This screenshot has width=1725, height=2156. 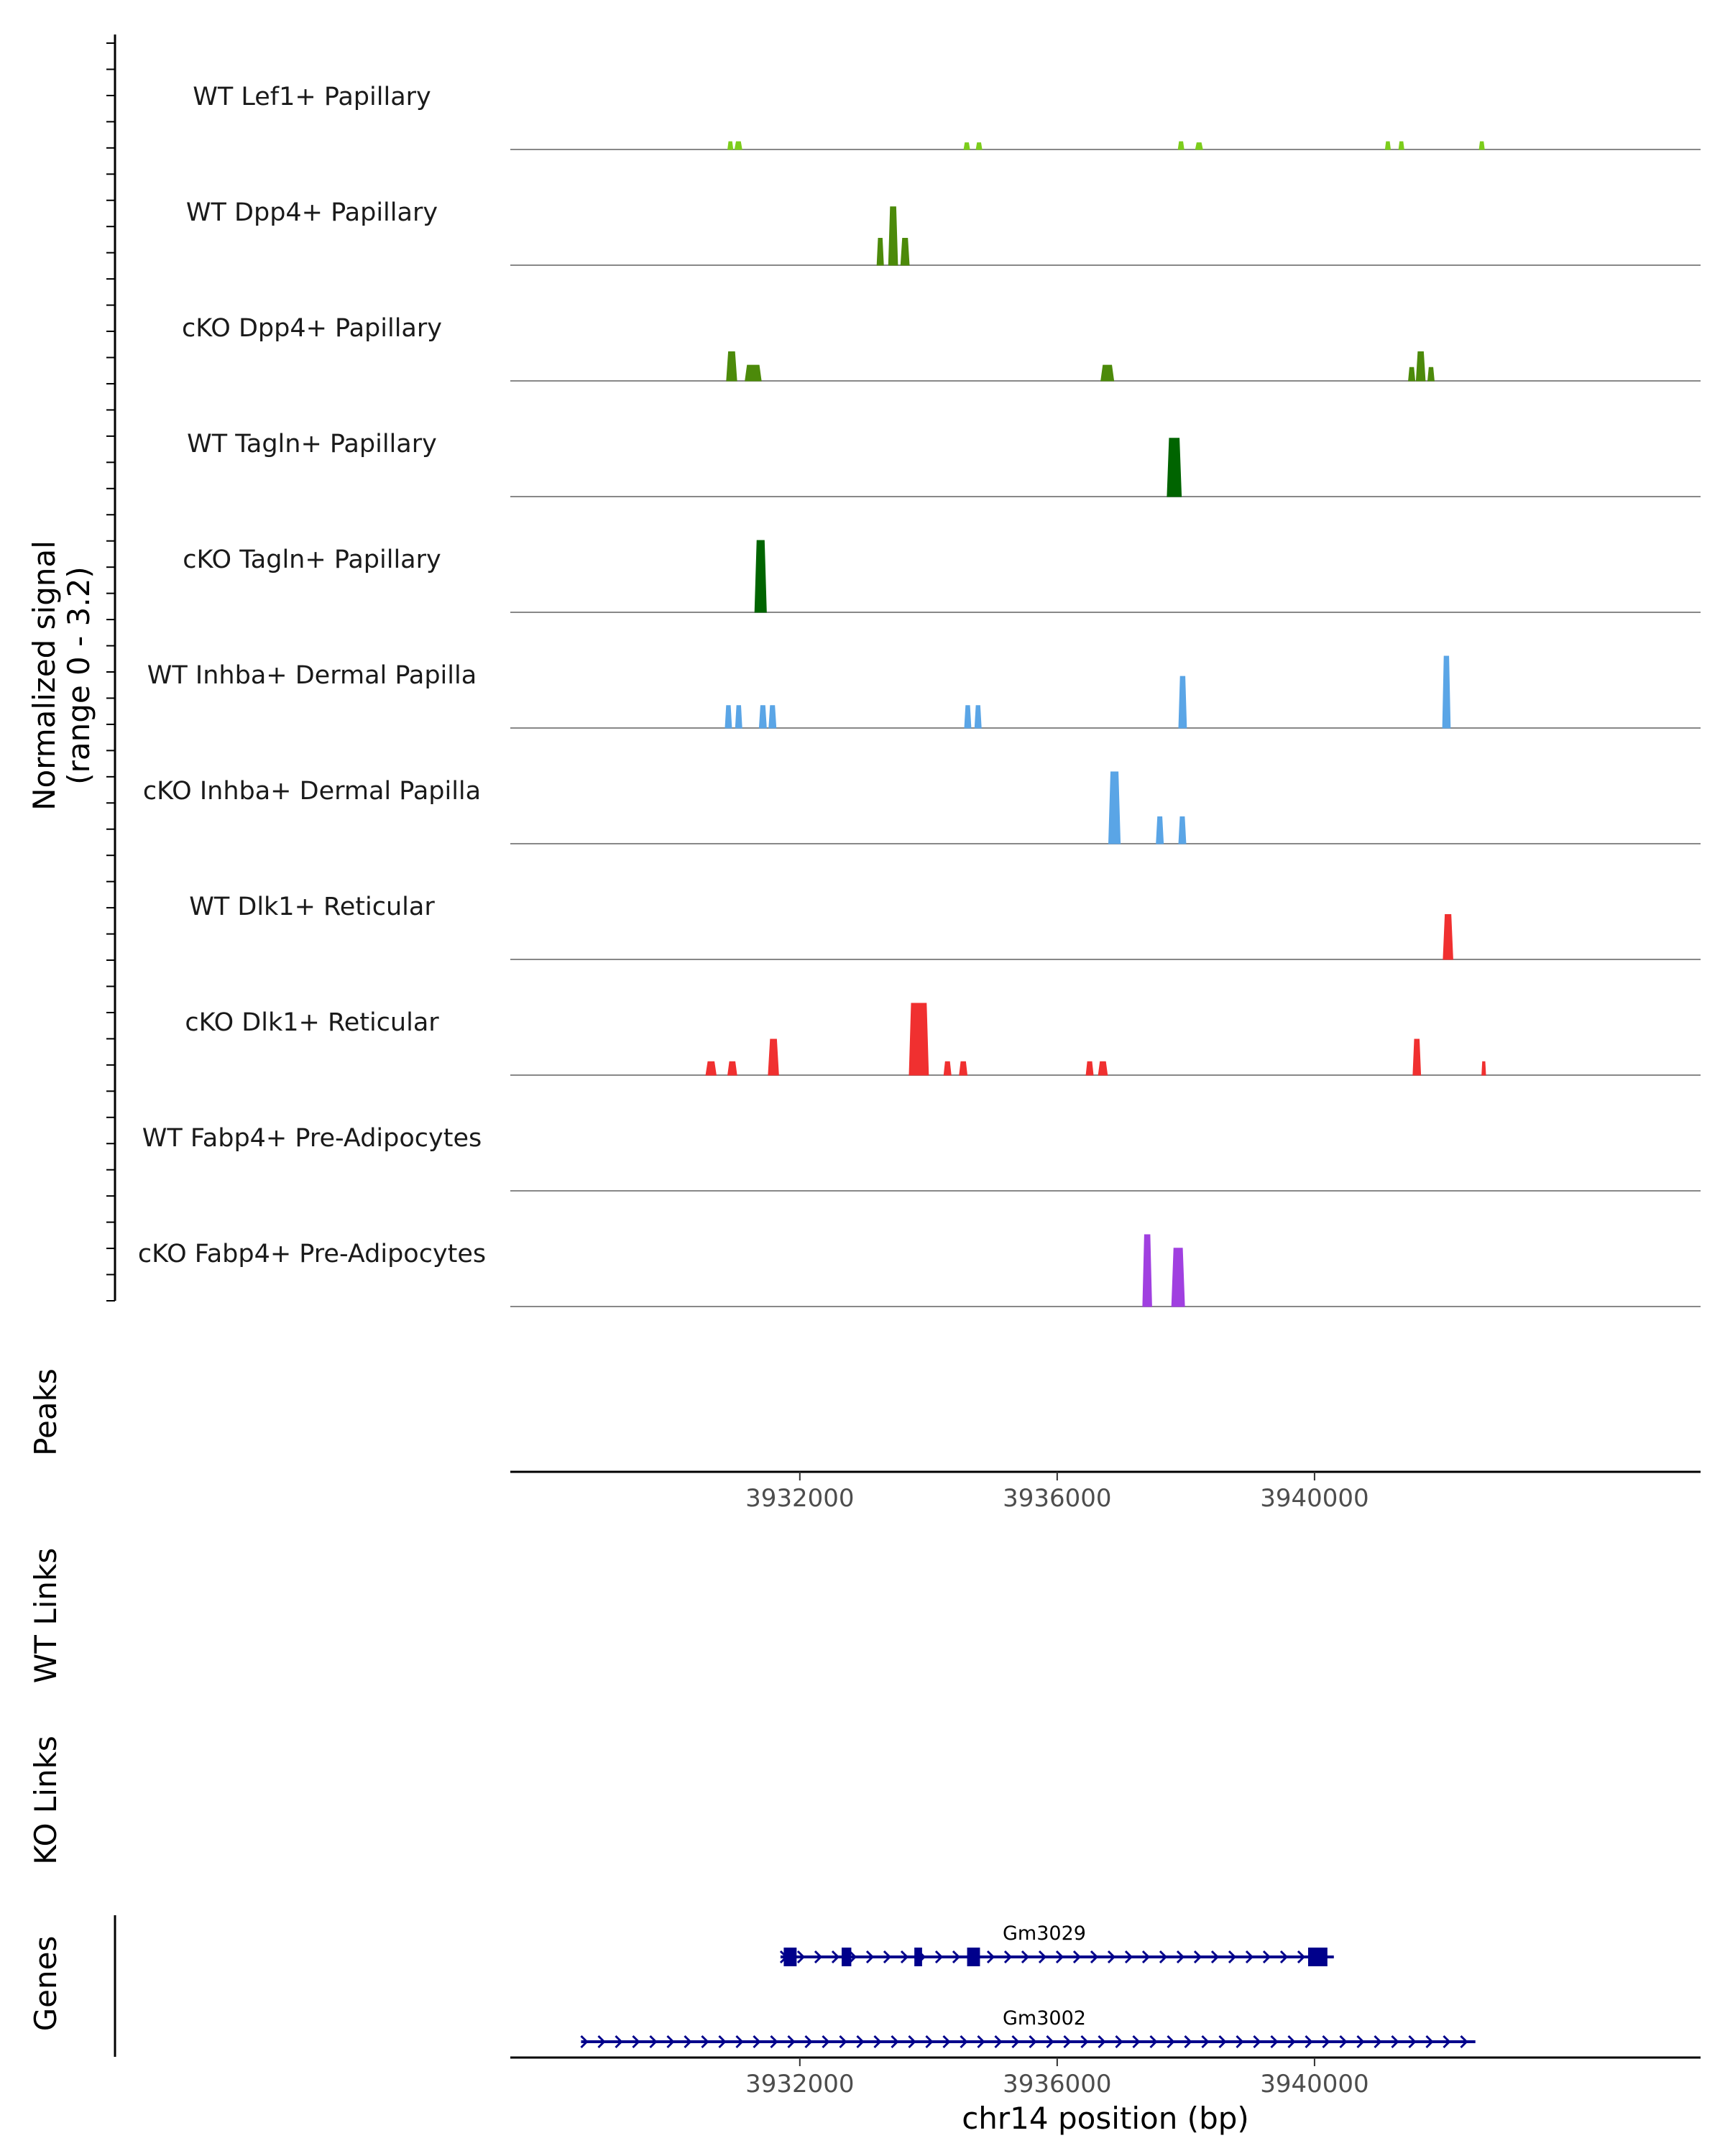 What do you see at coordinates (942, 576) in the screenshot?
I see `signal-track: cKO Tagln+ Papillary` at bounding box center [942, 576].